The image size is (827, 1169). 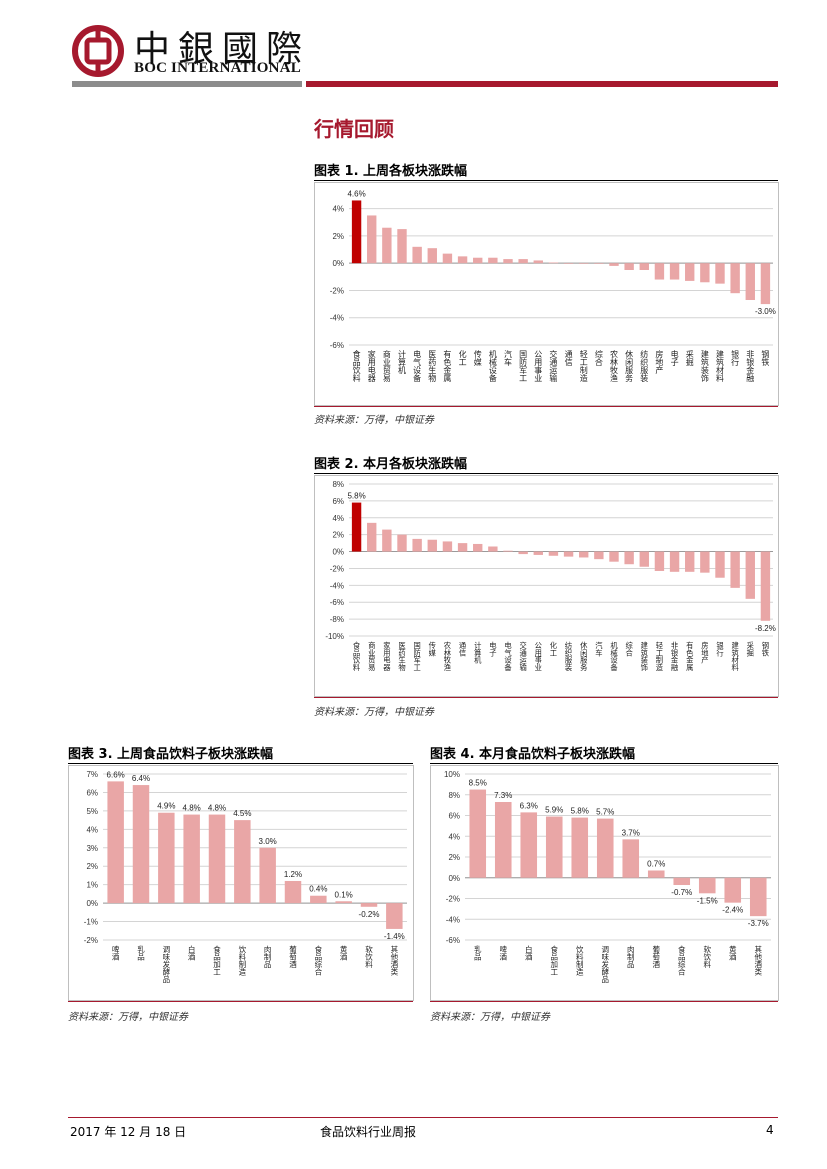 What do you see at coordinates (765, 358) in the screenshot?
I see `category-label: 钢铁` at bounding box center [765, 358].